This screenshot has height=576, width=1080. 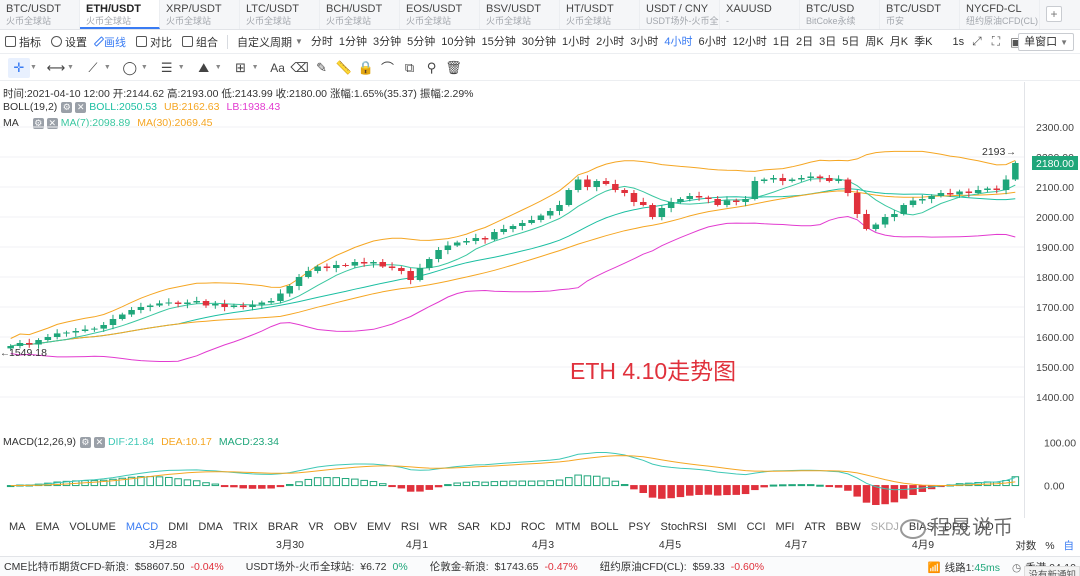 What do you see at coordinates (365, 67) in the screenshot?
I see `lock-icon: 🔒` at bounding box center [365, 67].